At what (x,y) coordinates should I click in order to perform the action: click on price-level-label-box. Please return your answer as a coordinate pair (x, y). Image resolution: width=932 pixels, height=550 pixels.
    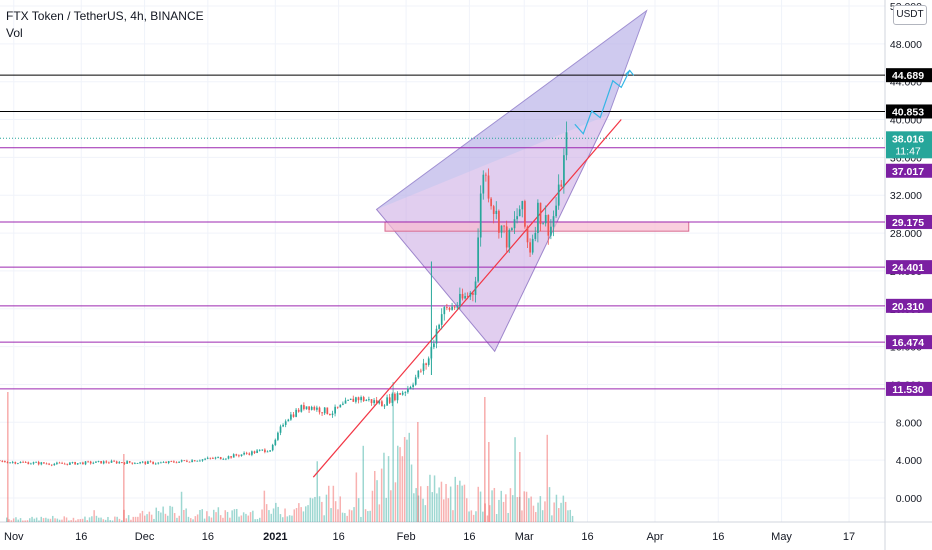
    Looking at the image, I should click on (909, 388).